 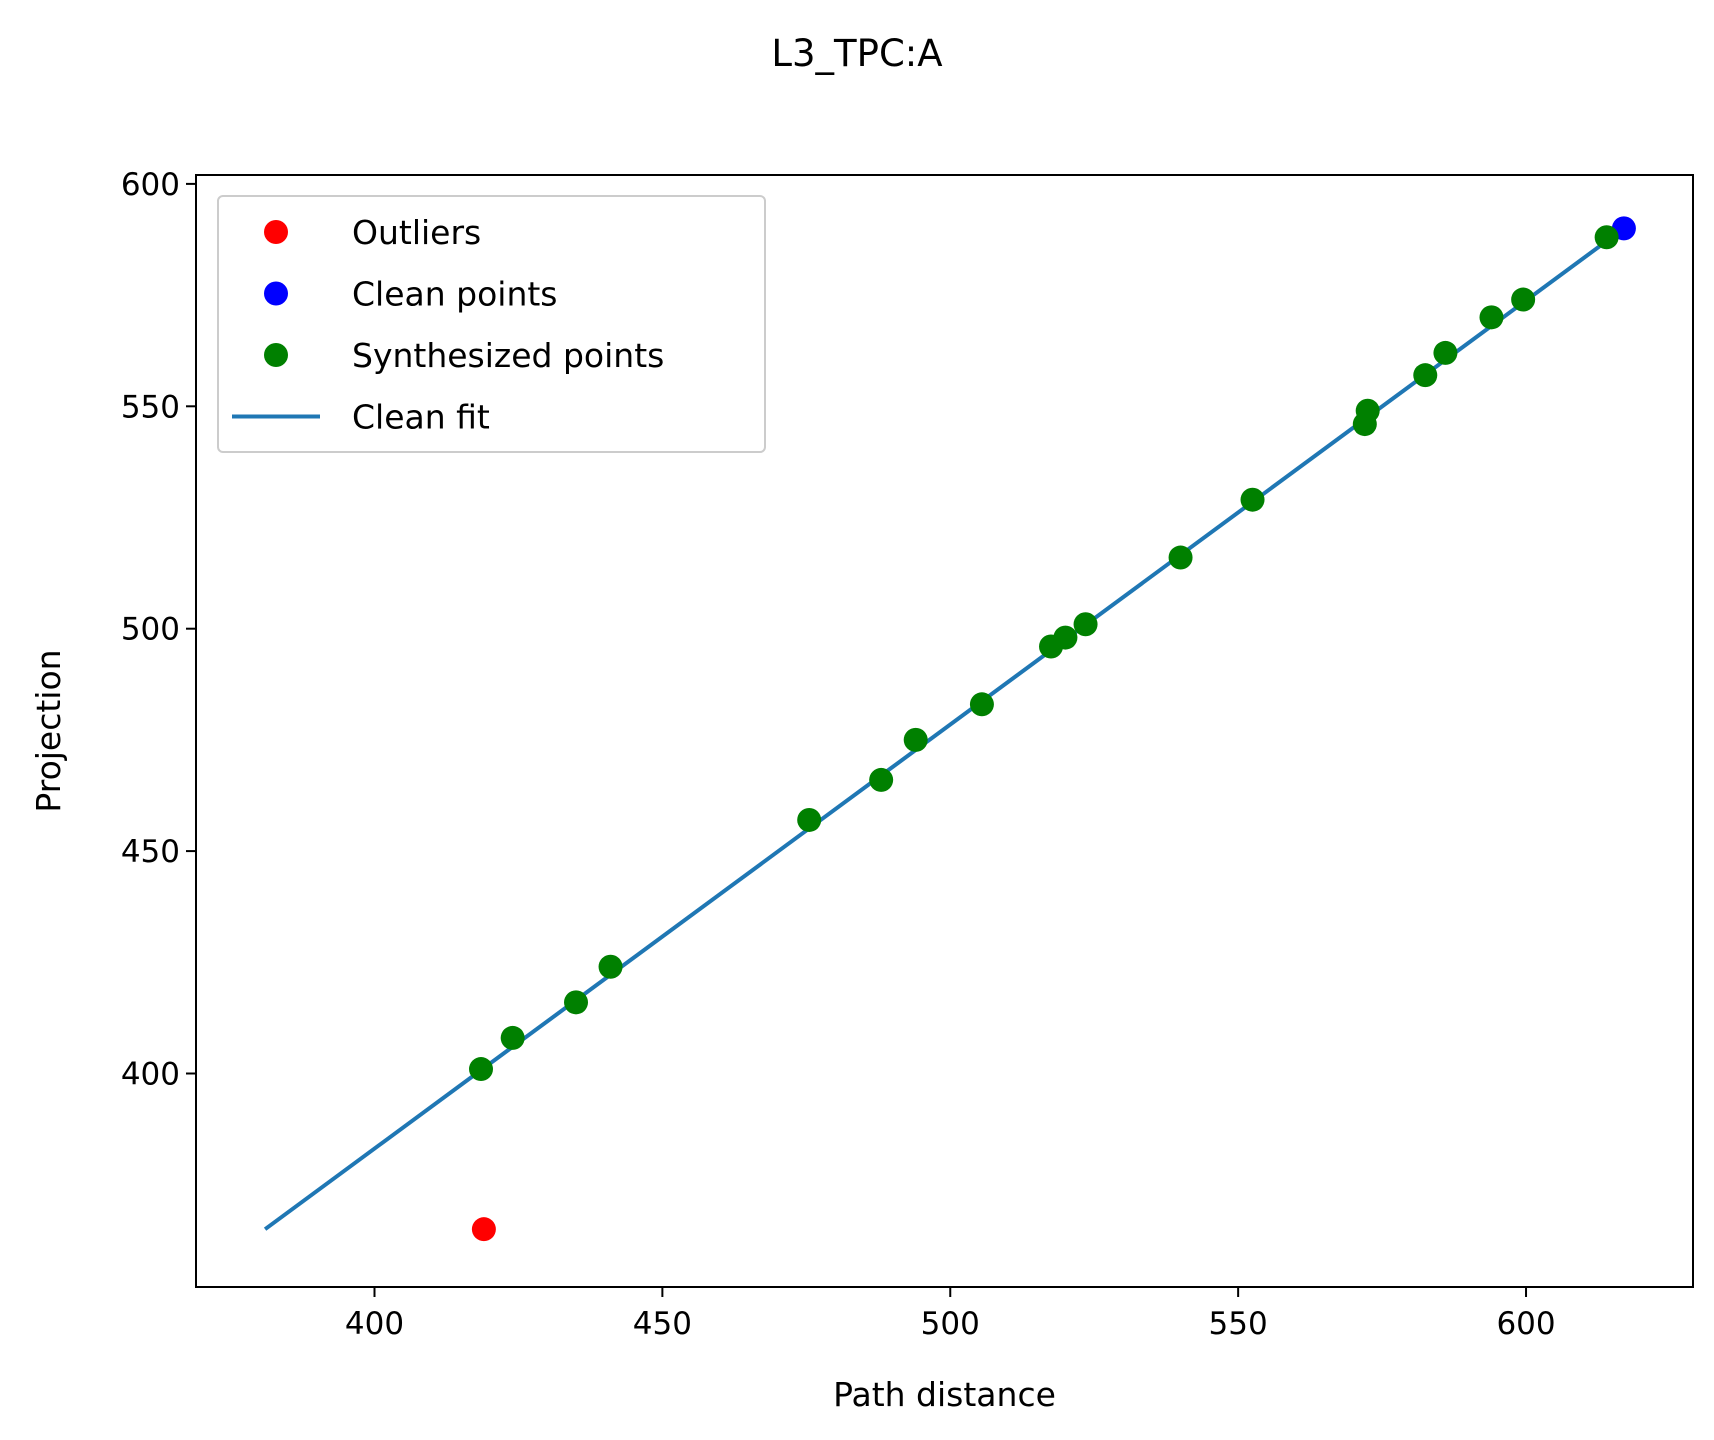 What do you see at coordinates (276, 293) in the screenshot?
I see `legend-swatch-clean-points` at bounding box center [276, 293].